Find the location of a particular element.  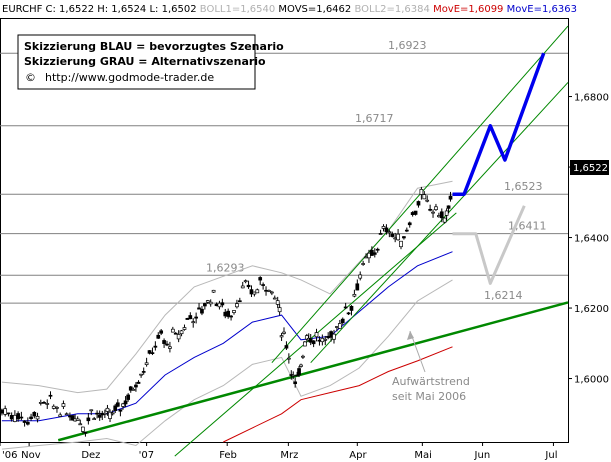

x-axis: '06 Nov Dez '07 Feb Mrz Apr Mai Jun Jul is located at coordinates (279, 451).